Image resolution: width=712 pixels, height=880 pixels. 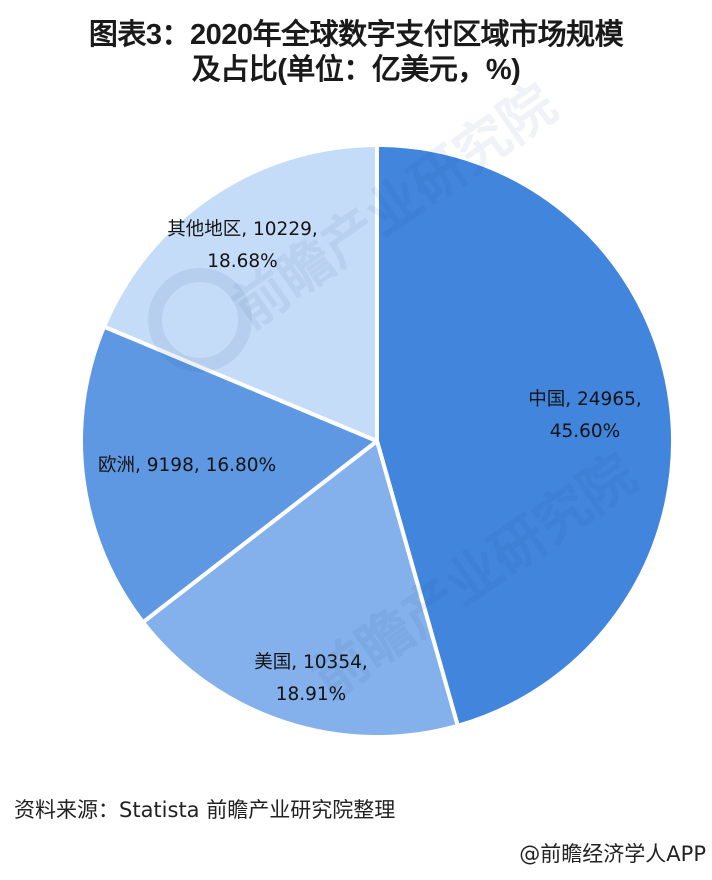 I want to click on label-europe-line1: 欧洲, 9198, 16.80%, so click(x=187, y=465).